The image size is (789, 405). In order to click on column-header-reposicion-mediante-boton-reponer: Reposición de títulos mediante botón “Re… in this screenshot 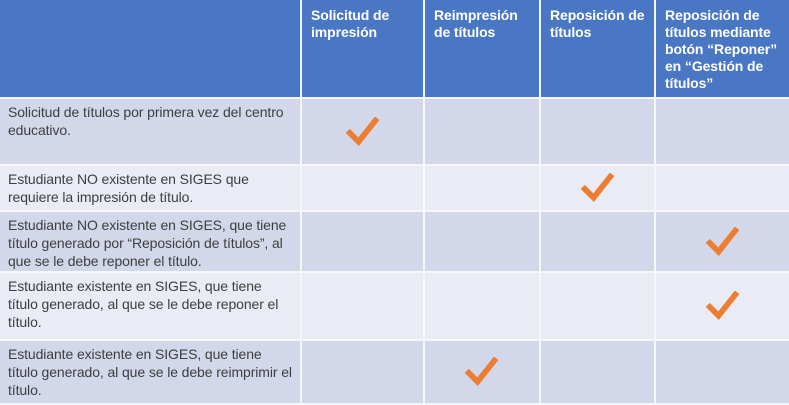, I will do `click(722, 48)`.